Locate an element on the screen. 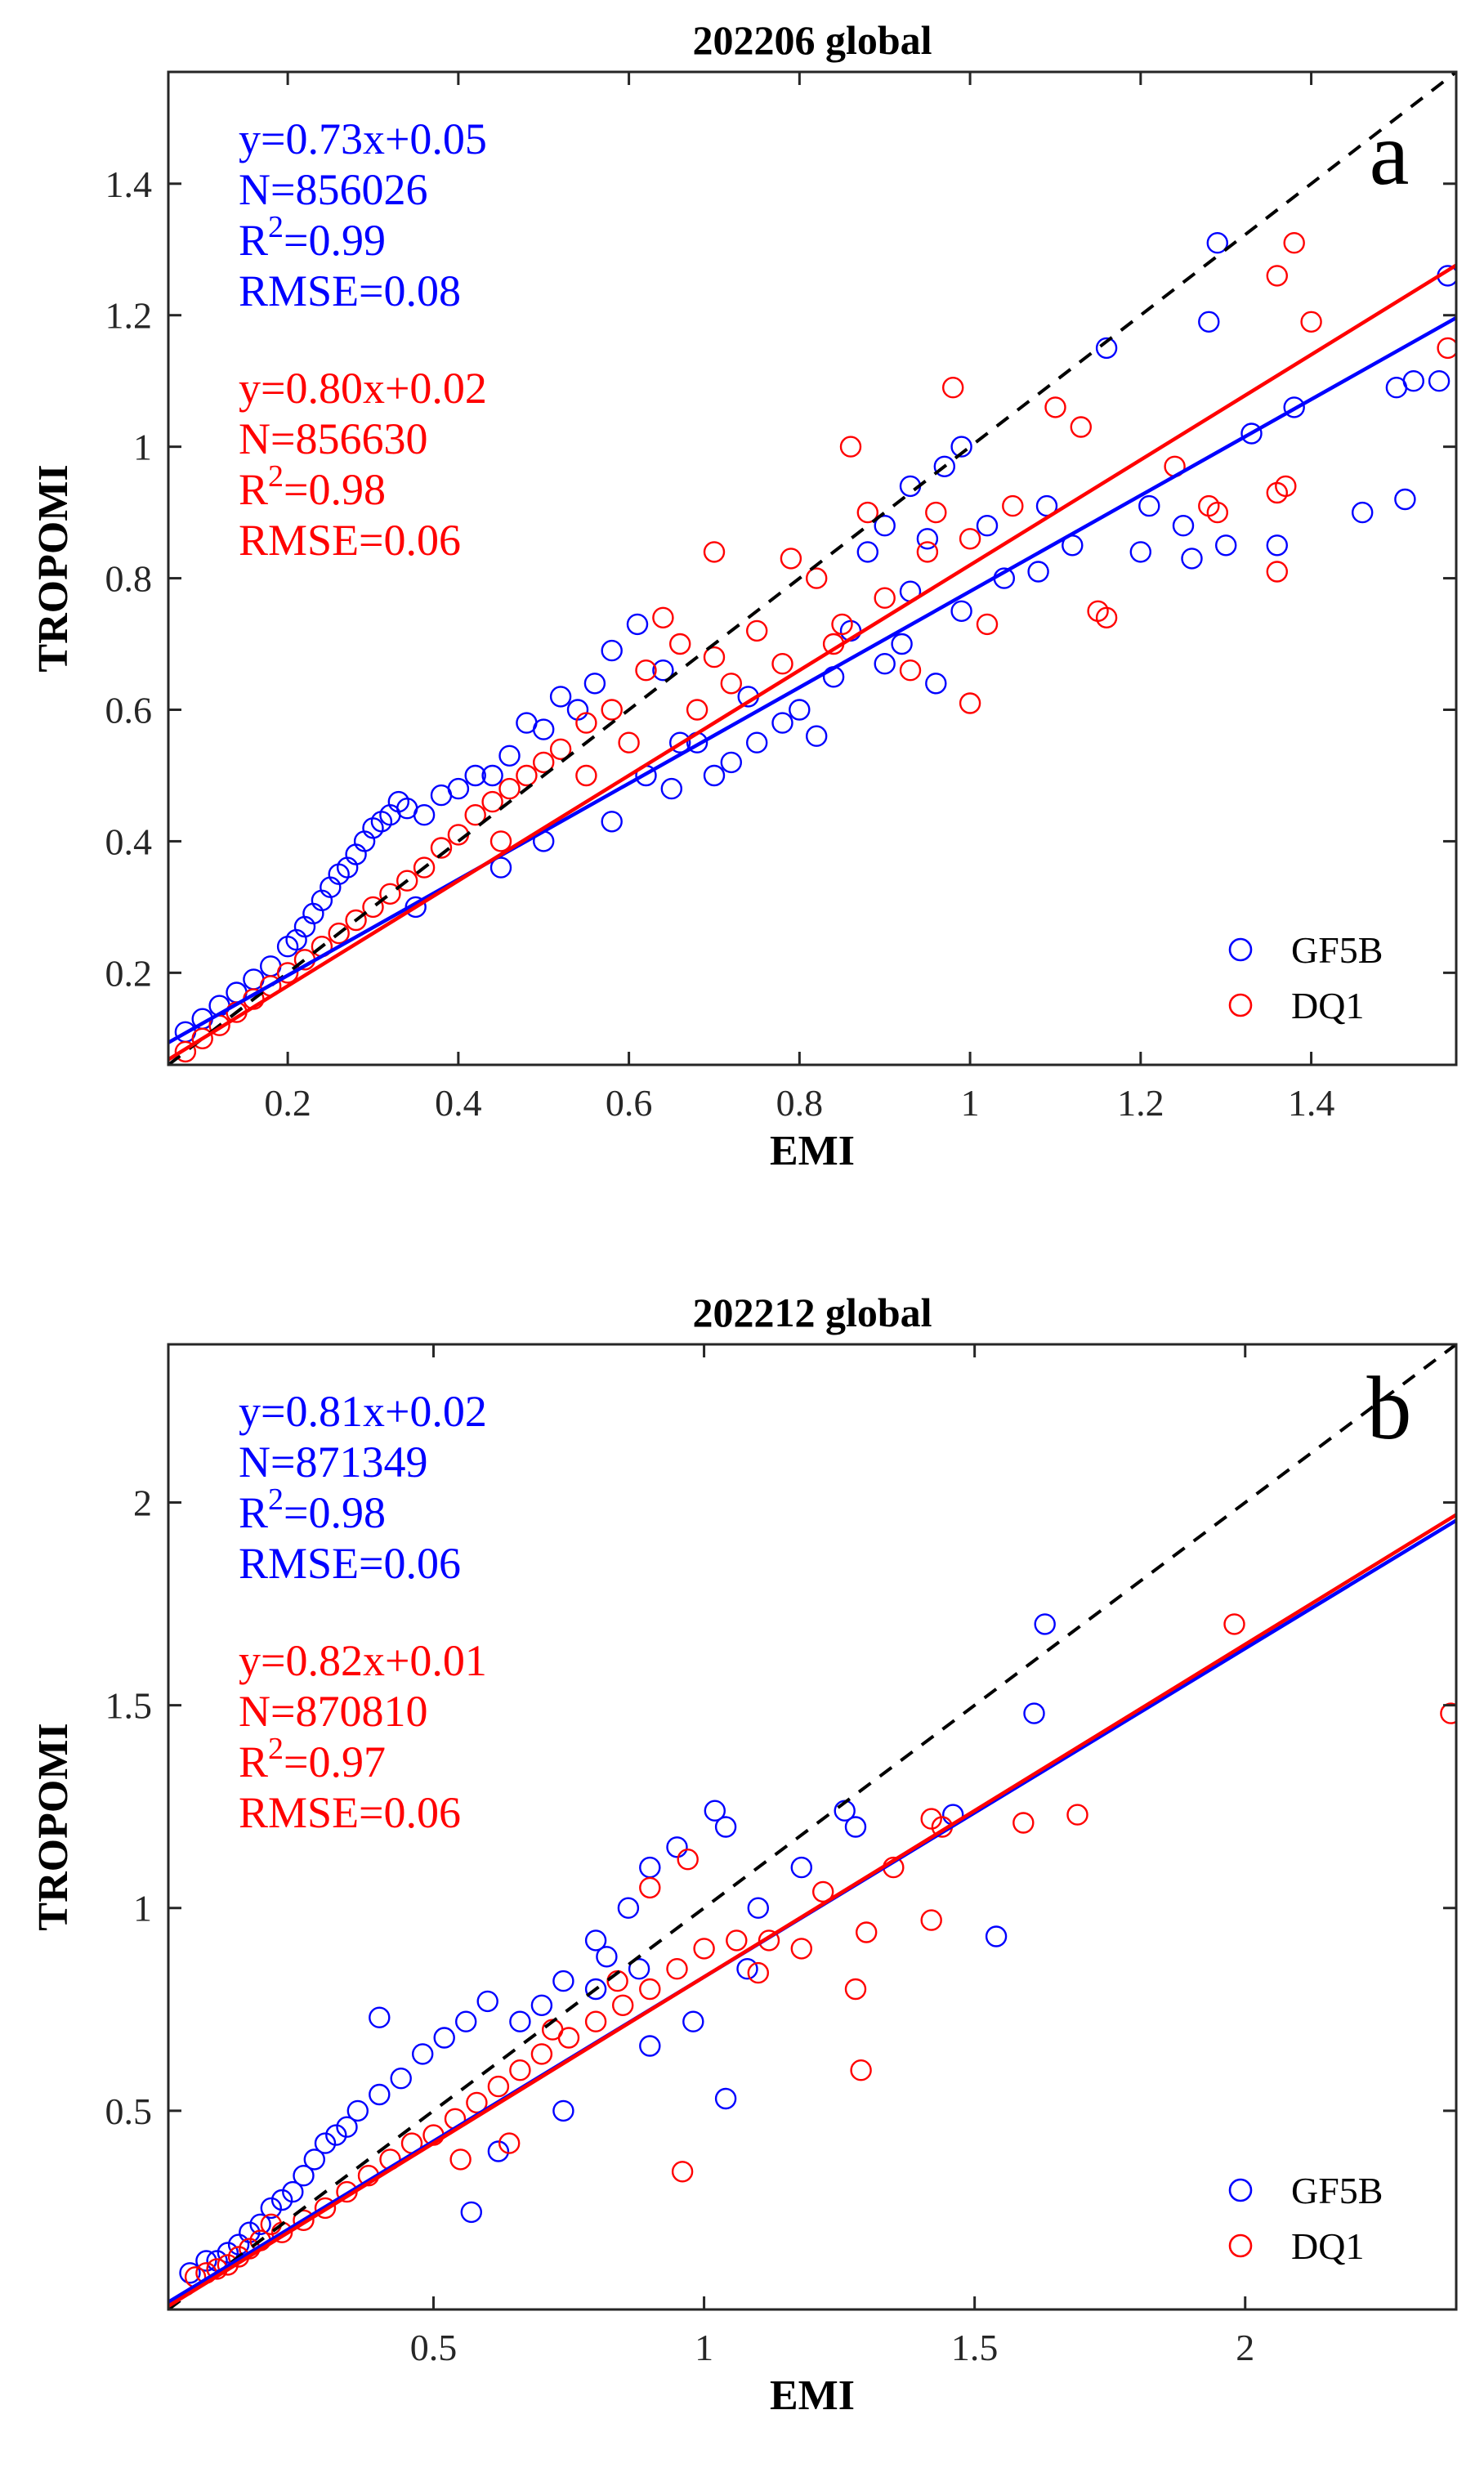  legend-label: DQ1 is located at coordinates (1327, 2246).